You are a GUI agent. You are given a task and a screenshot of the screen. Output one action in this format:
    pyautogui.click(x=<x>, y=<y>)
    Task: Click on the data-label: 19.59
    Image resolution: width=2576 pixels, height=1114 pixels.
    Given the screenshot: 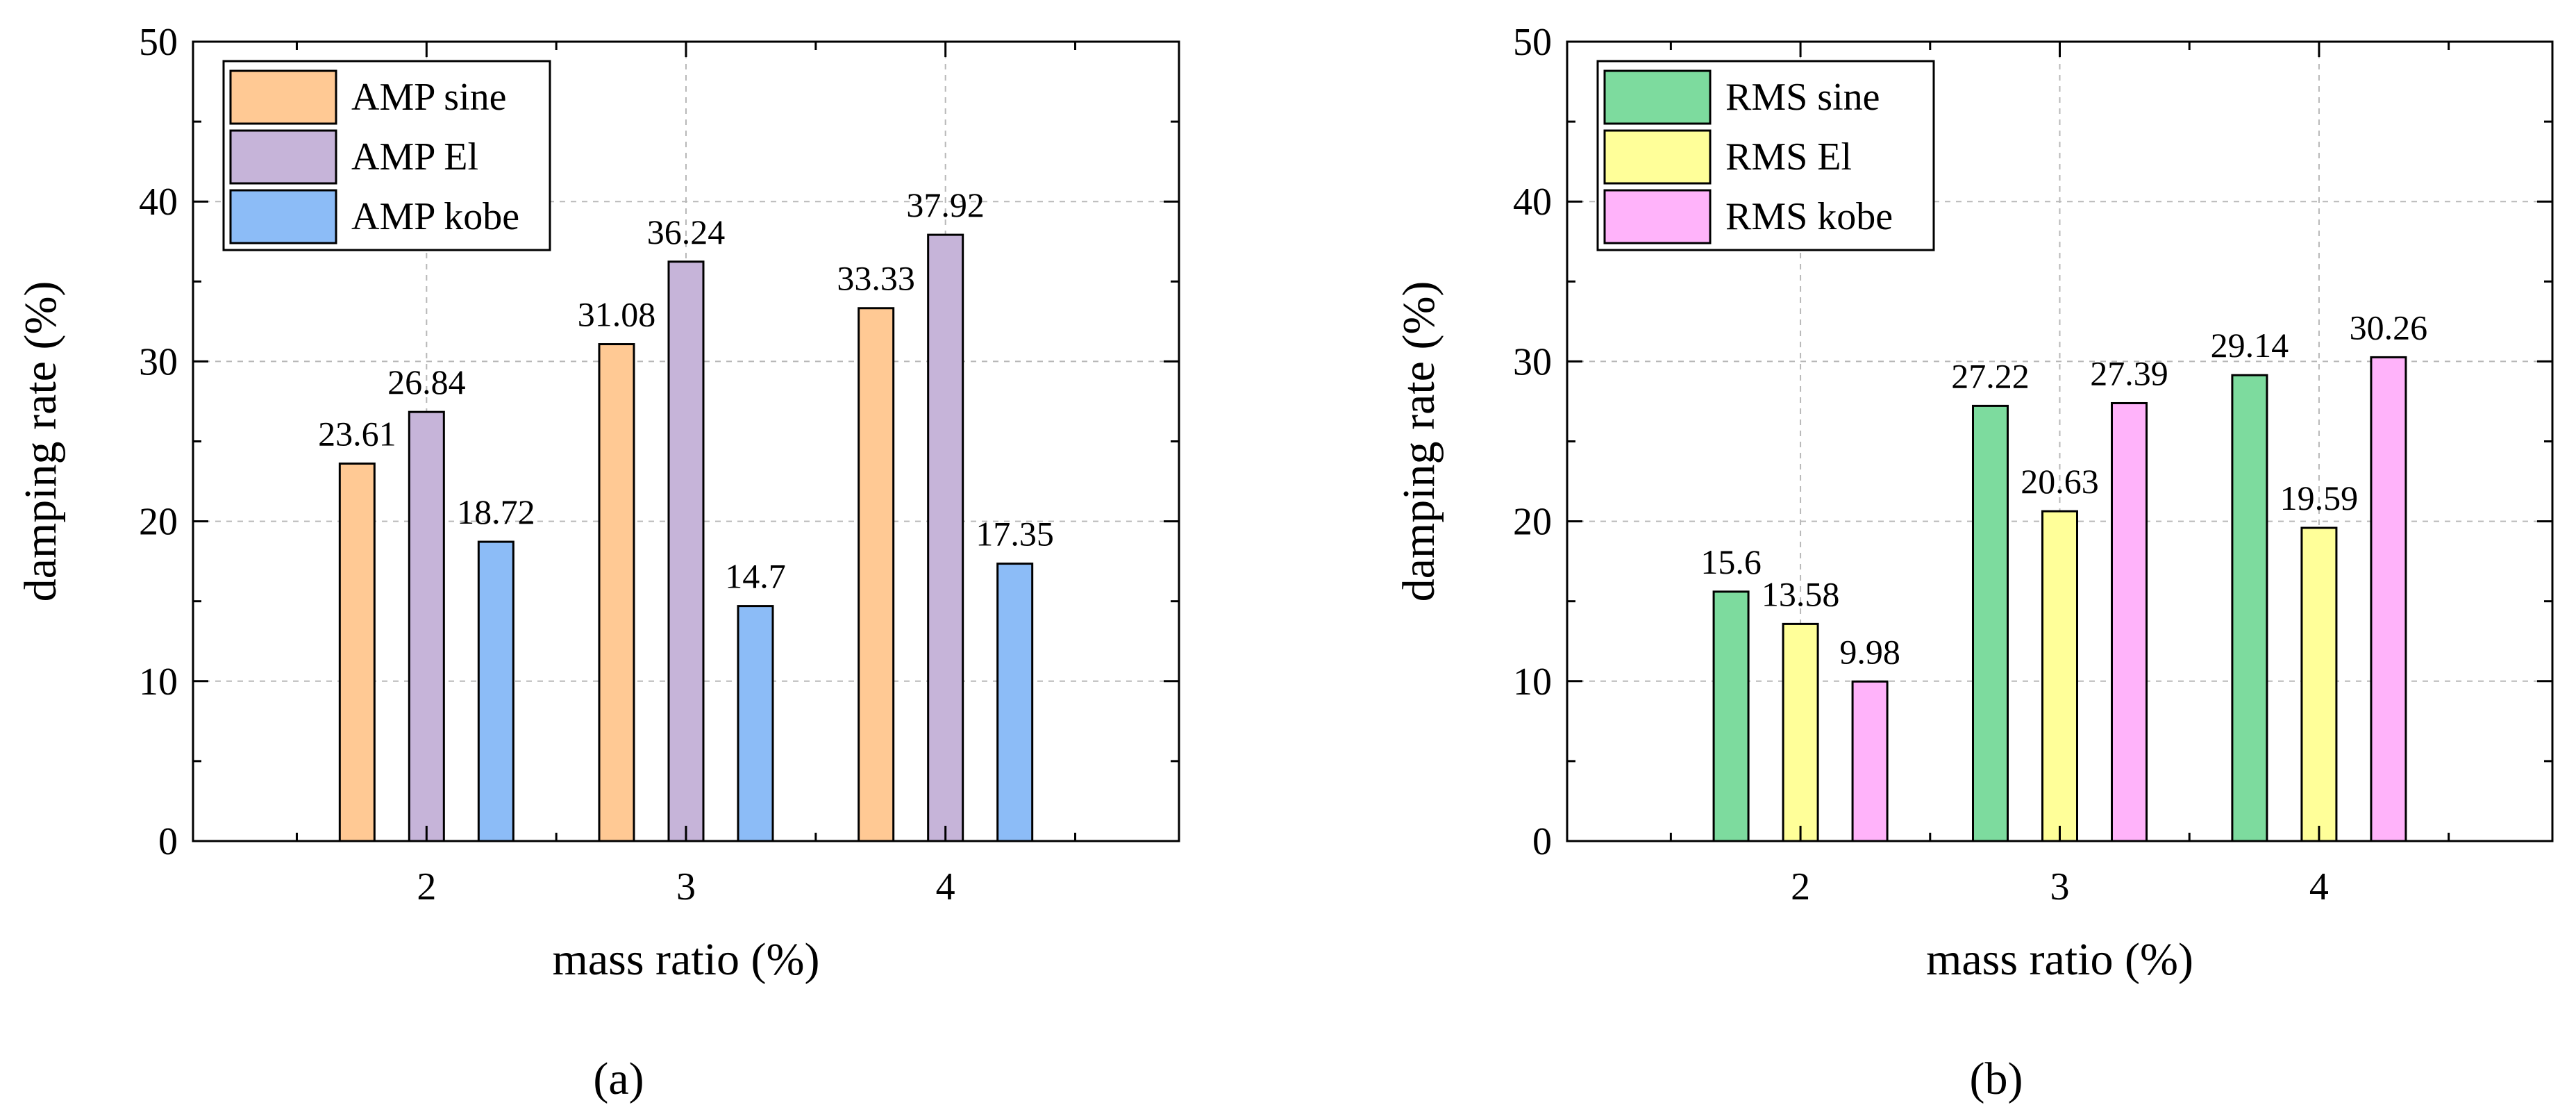 What is the action you would take?
    pyautogui.click(x=2319, y=498)
    